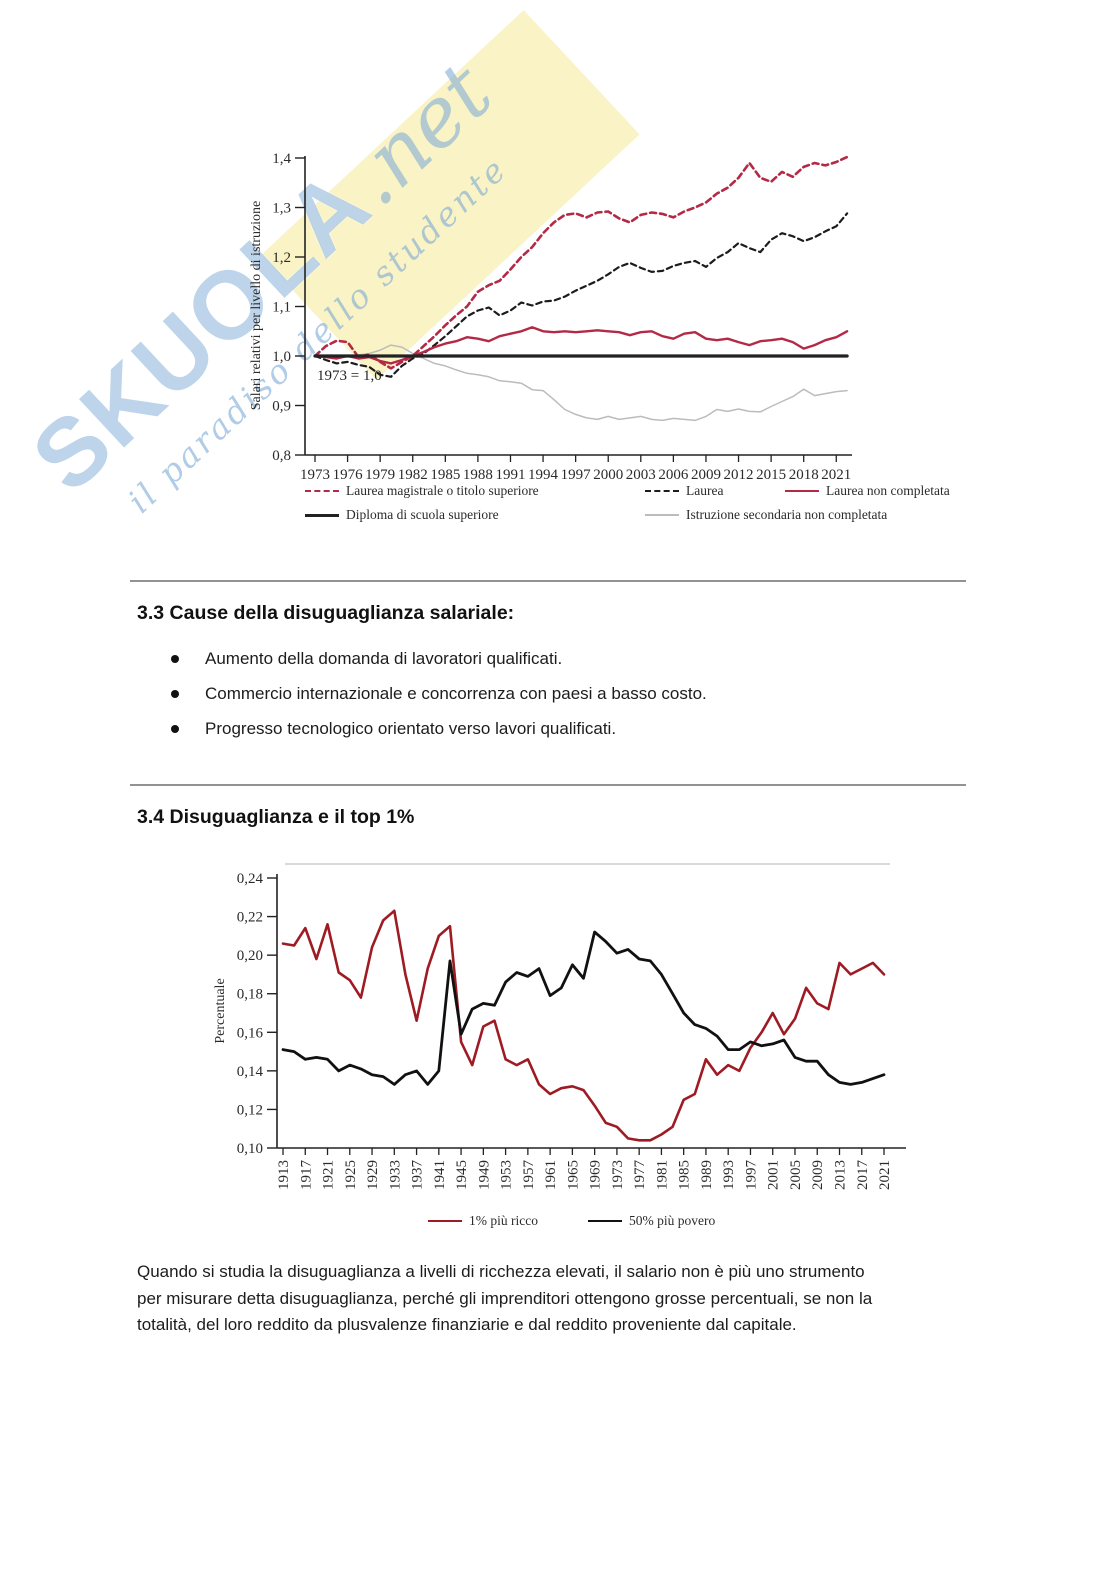 Image resolution: width=1118 pixels, height=1579 pixels. Describe the element at coordinates (548, 785) in the screenshot. I see `section-divider-bottom` at that location.